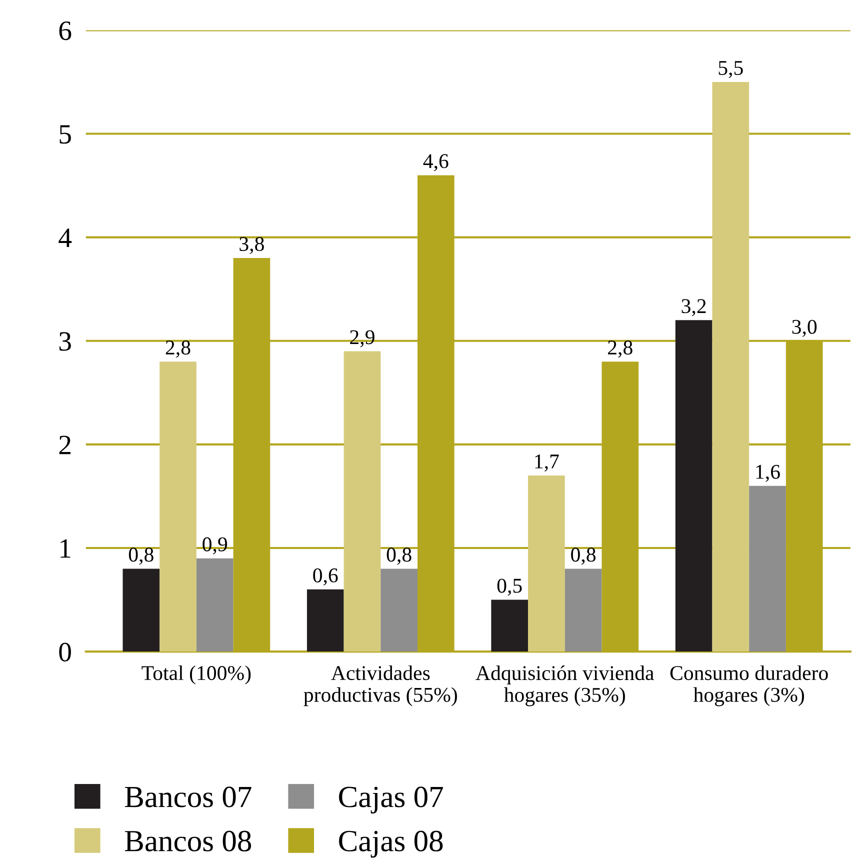 This screenshot has height=863, width=859. Describe the element at coordinates (65, 30) in the screenshot. I see `y-tick-label: 6` at that location.